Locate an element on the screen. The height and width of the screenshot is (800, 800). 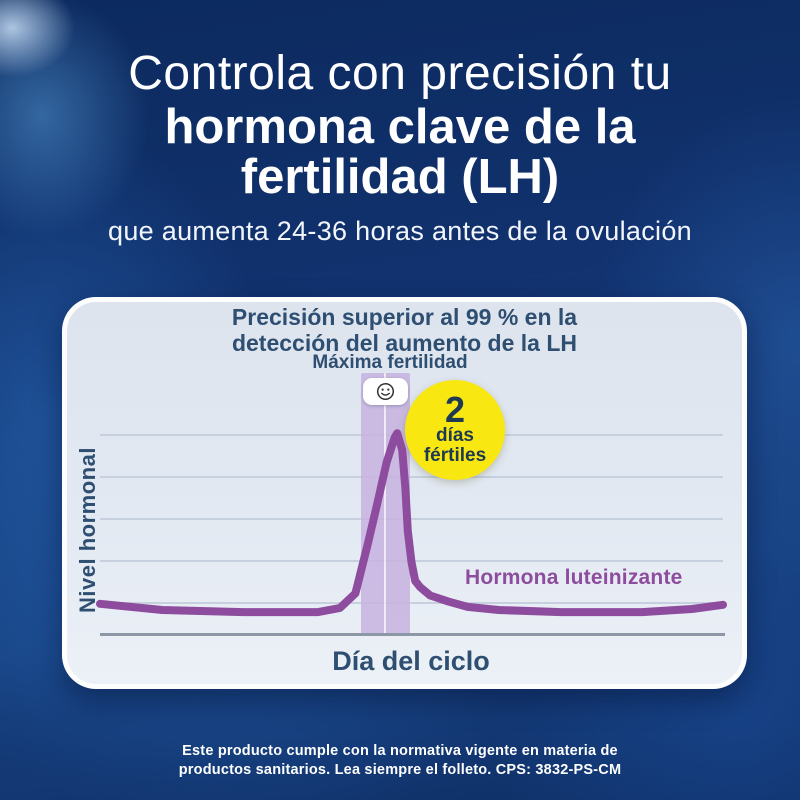
fertile-days-line1: días is located at coordinates (455, 435).